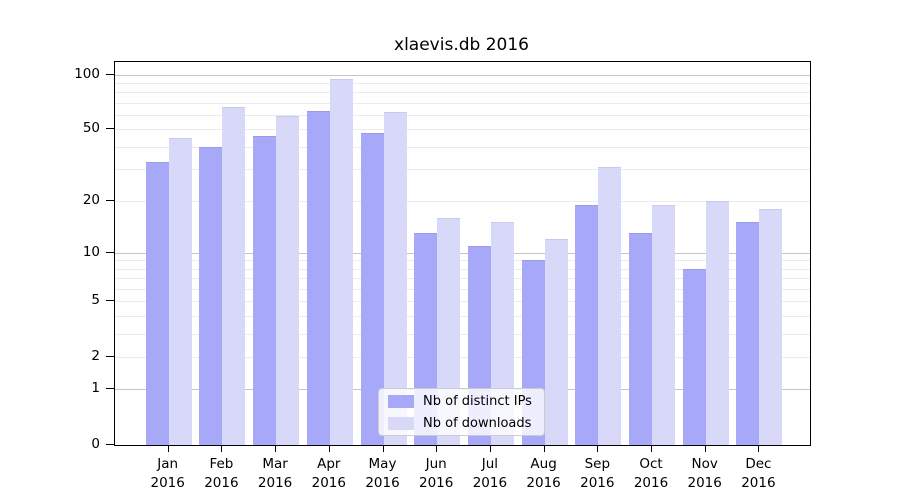 The image size is (900, 500). What do you see at coordinates (180, 291) in the screenshot?
I see `bar-downloads-jan` at bounding box center [180, 291].